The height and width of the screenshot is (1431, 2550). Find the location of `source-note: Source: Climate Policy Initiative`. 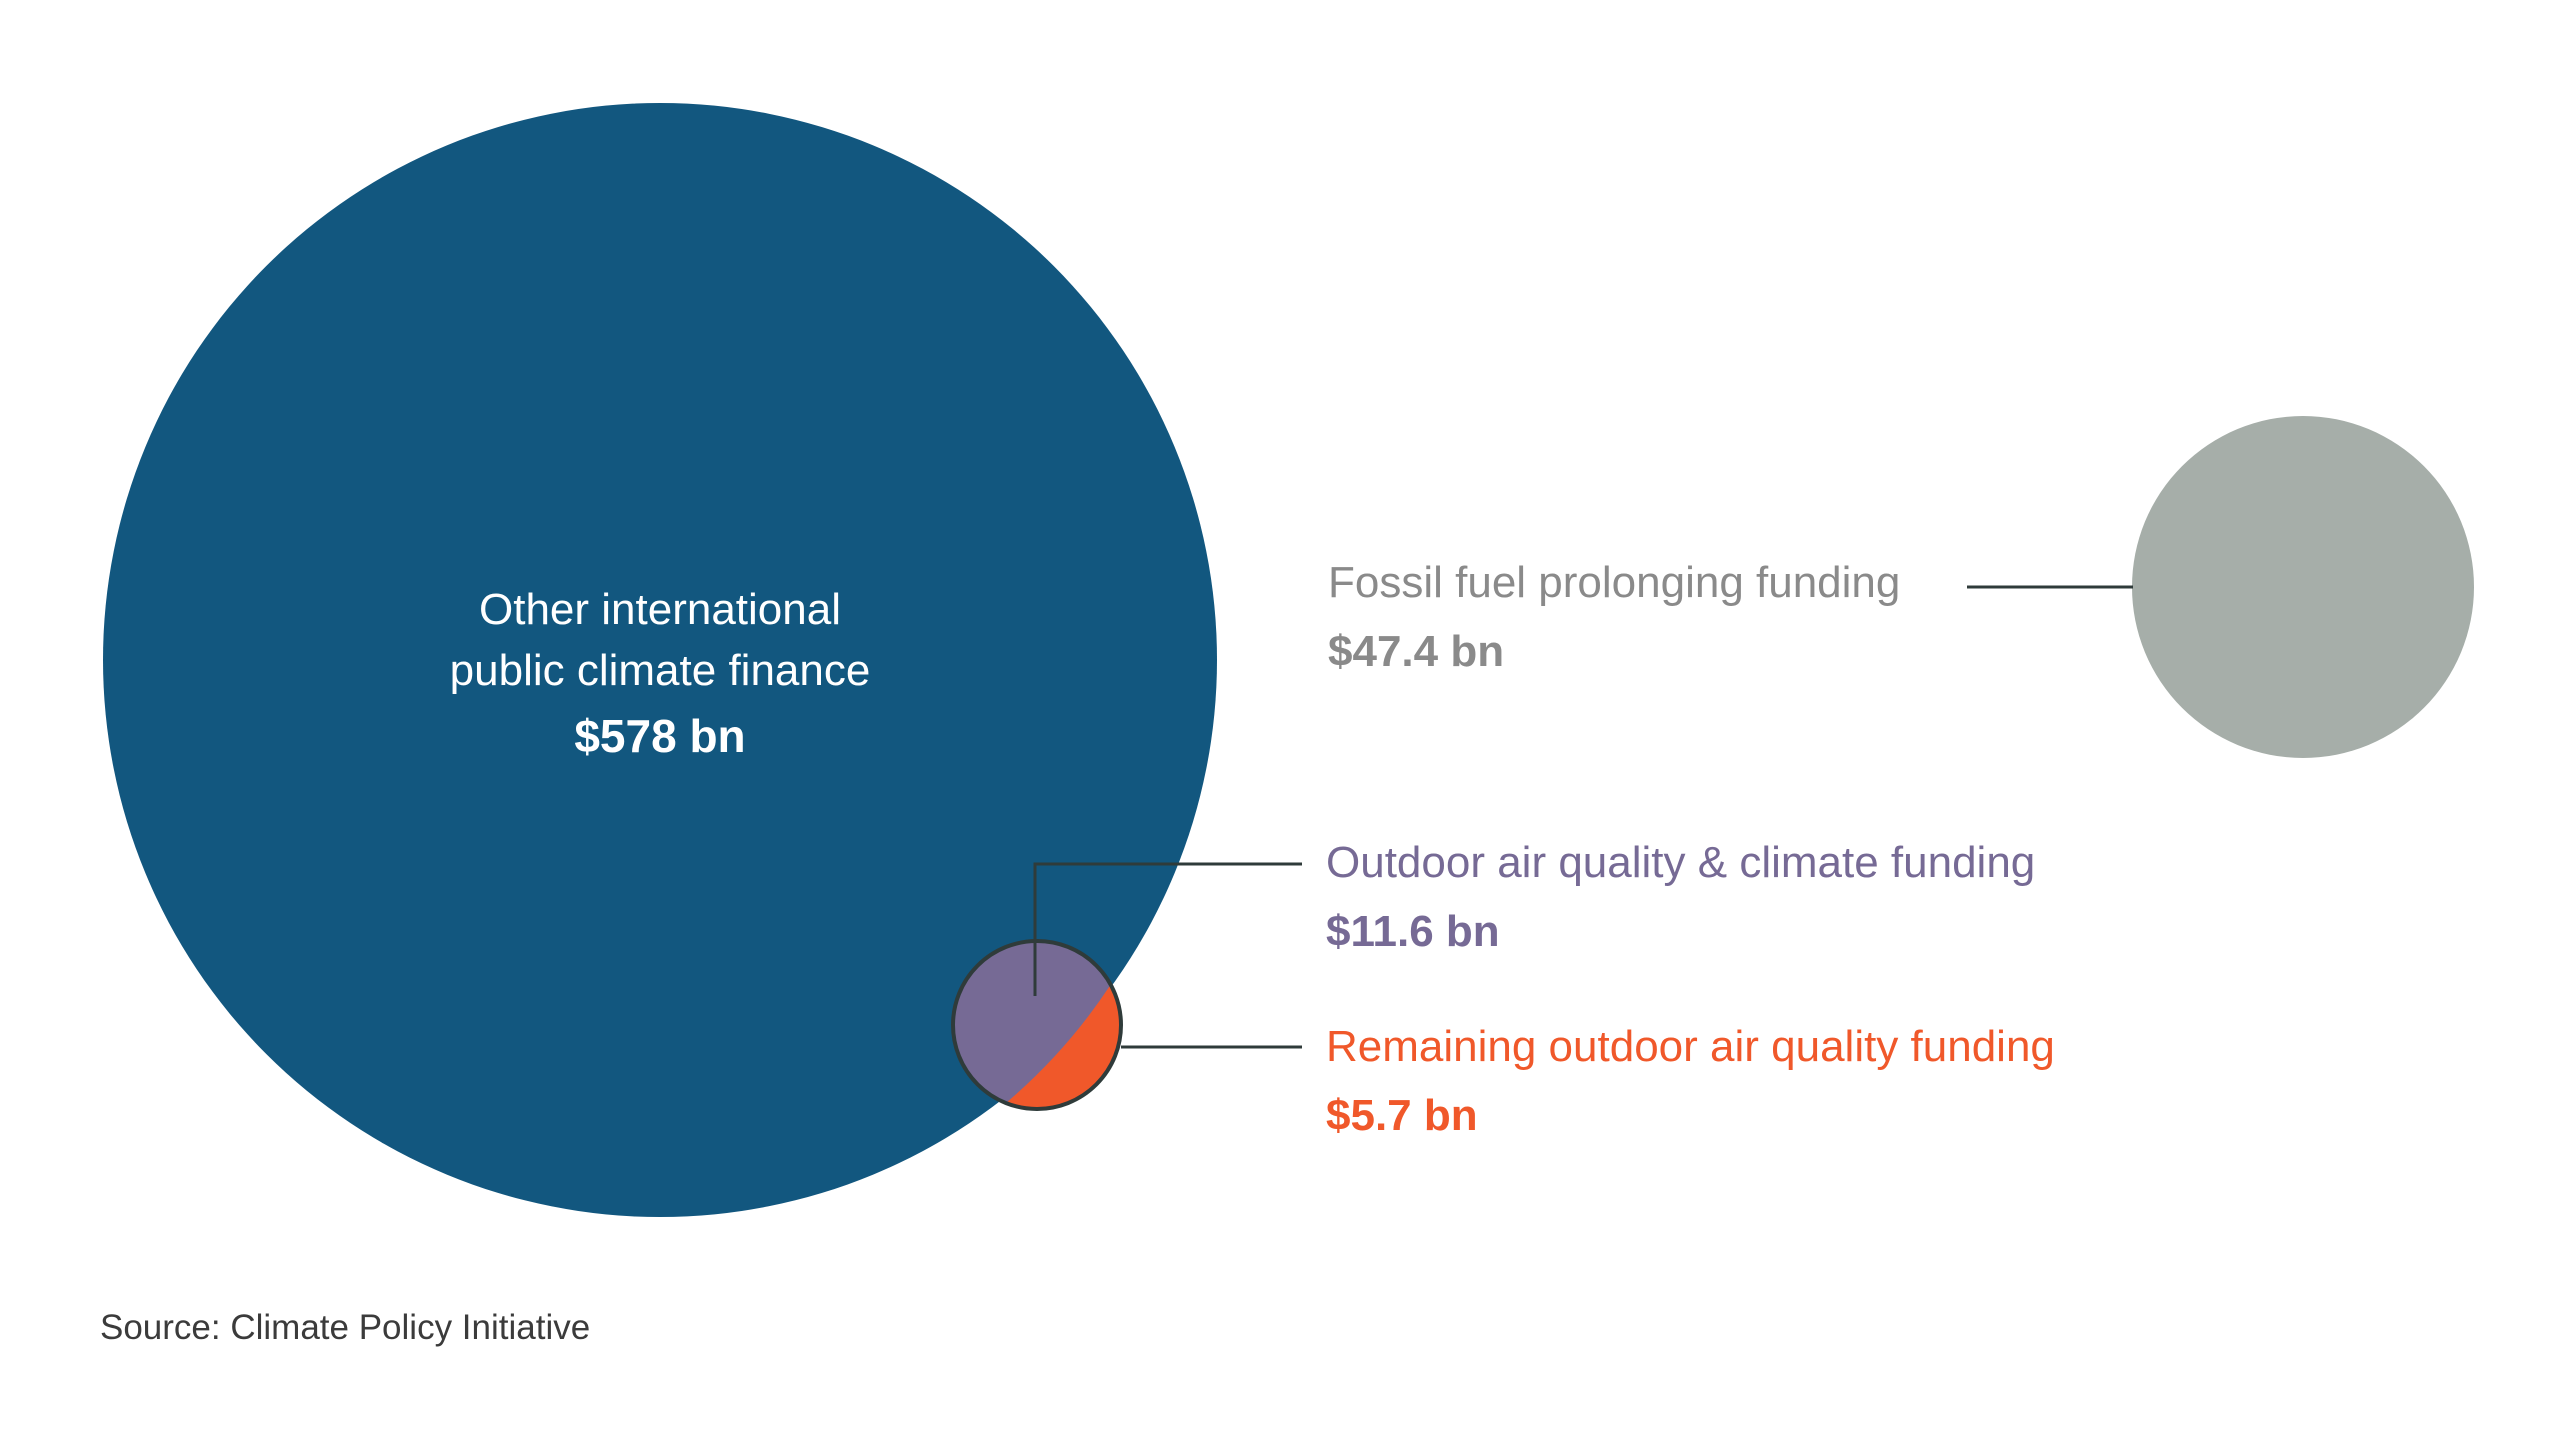

source-note: Source: Climate Policy Initiative is located at coordinates (345, 1327).